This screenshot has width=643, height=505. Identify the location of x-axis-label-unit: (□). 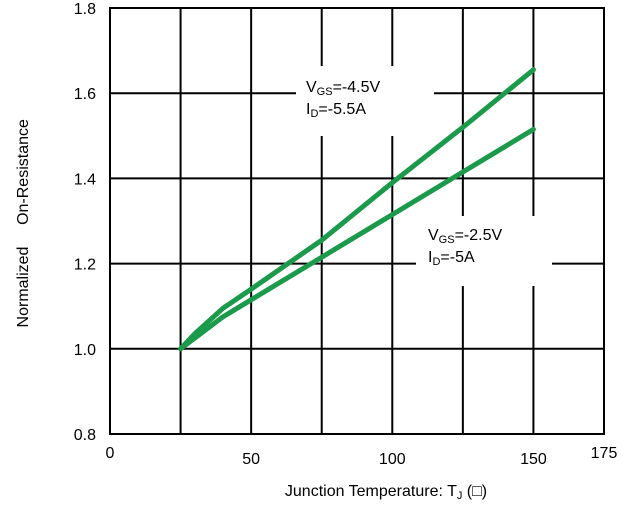
(474, 491).